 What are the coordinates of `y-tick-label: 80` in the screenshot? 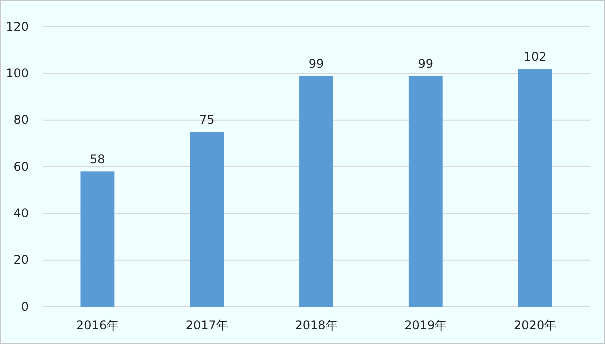 It's located at (21, 120).